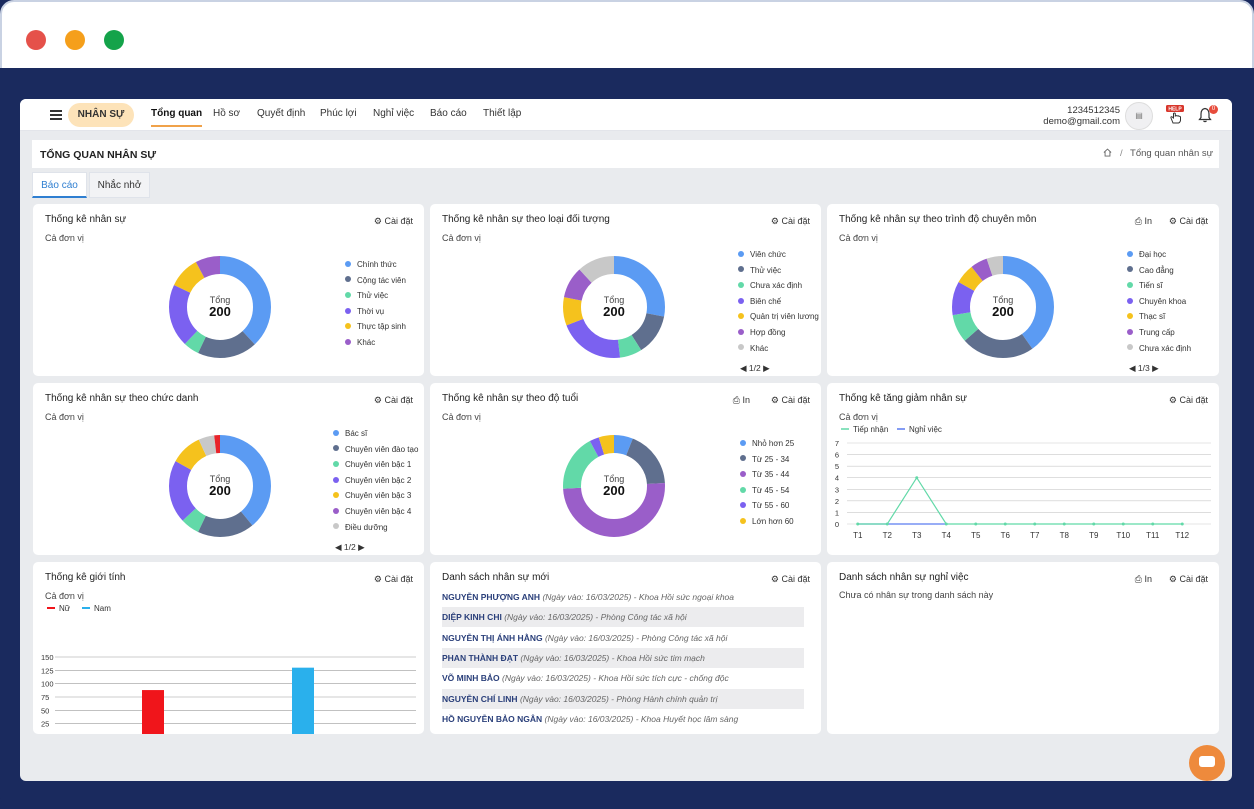  What do you see at coordinates (767, 447) in the screenshot?
I see `legend-item-nho-hon-25: Nhỏ hơn 25` at bounding box center [767, 447].